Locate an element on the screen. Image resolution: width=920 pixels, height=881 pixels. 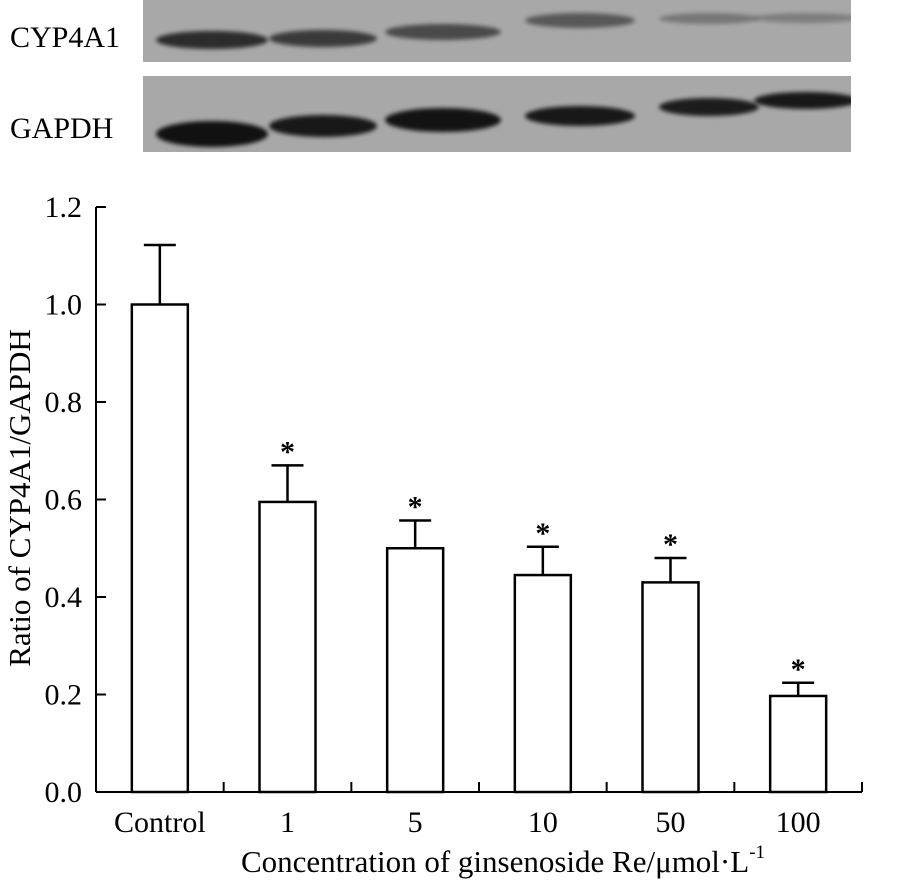
cyp4a1-blot-strip is located at coordinates (497, 31).